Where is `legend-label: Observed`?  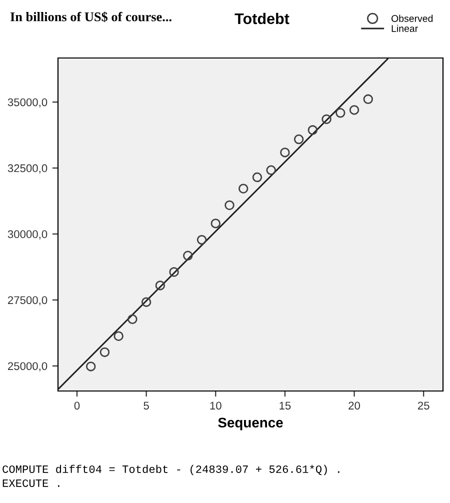
legend-label: Observed is located at coordinates (412, 18).